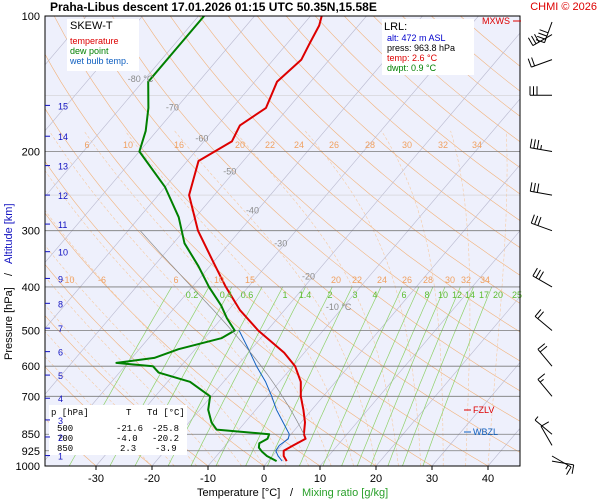 Image resolution: width=600 pixels, height=500 pixels. I want to click on pressure-label: 500, so click(31, 332).